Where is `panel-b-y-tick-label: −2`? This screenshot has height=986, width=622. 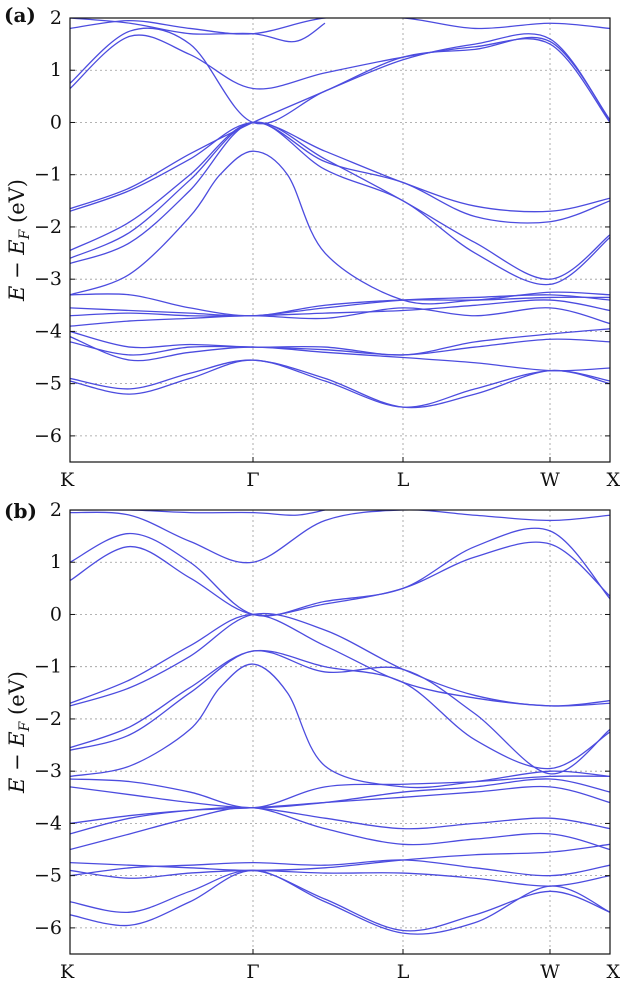 panel-b-y-tick-label: −2 is located at coordinates (48, 719).